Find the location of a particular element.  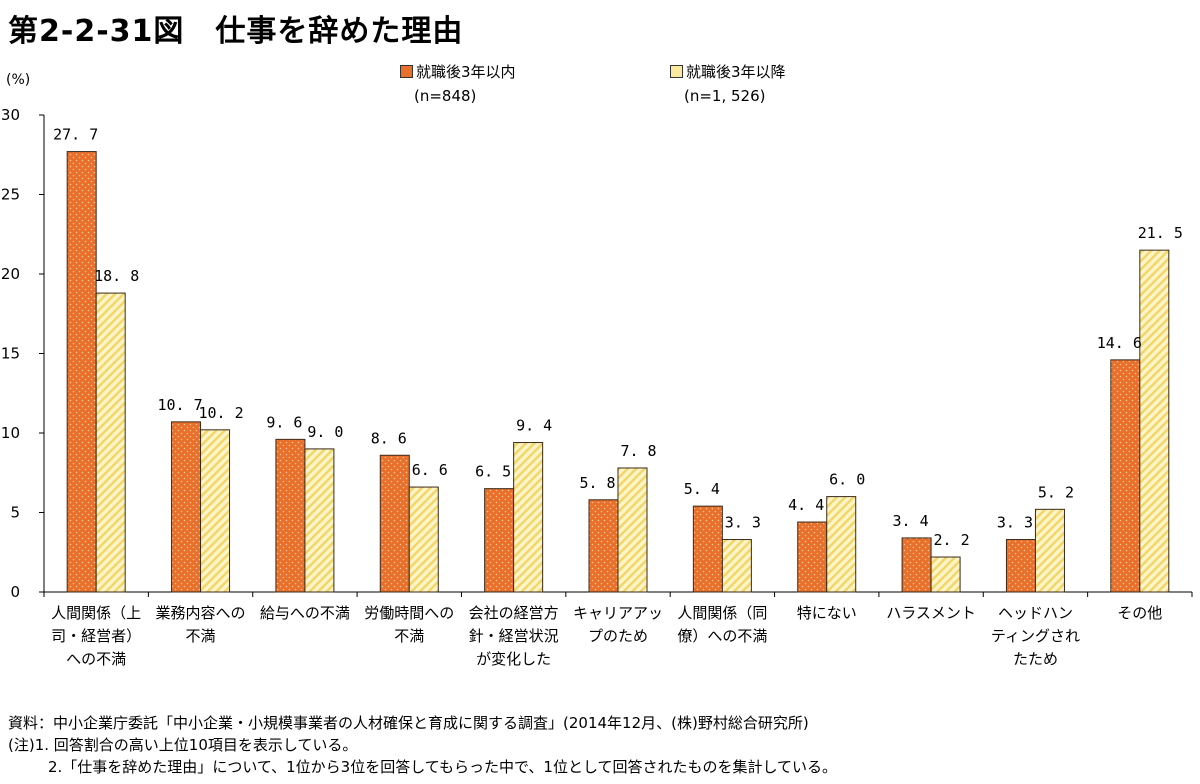

data-label: 6. 5 is located at coordinates (493, 472).